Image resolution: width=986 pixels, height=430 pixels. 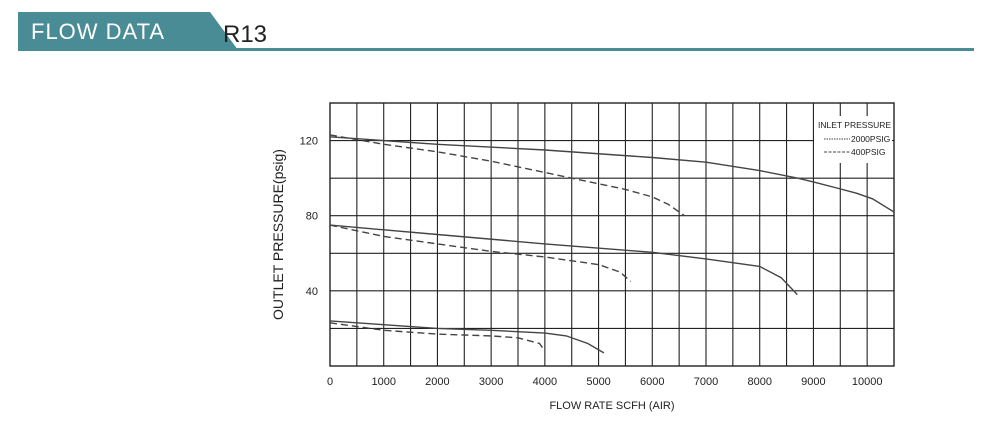 I want to click on x-tick-label: 6000, so click(x=652, y=382).